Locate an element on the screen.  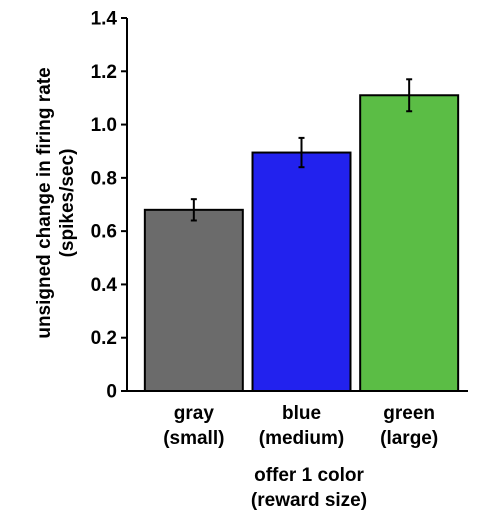
y-tick-label: 0 is located at coordinates (111, 392).